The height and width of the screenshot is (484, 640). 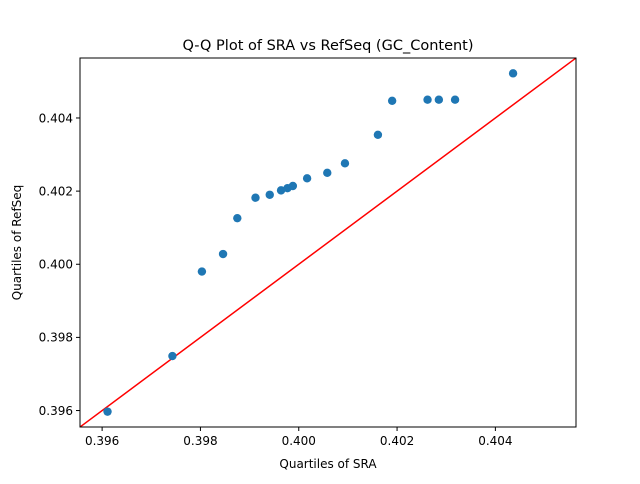 I want to click on y-axis-label: Quartiles of RefSeq, so click(x=17, y=243).